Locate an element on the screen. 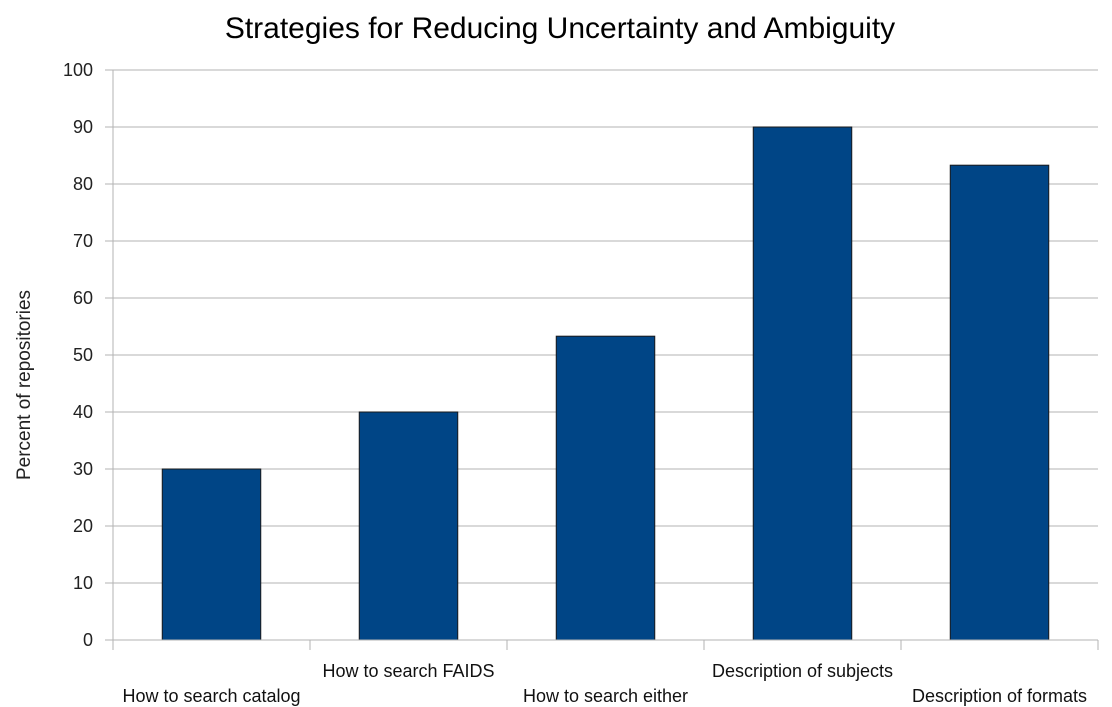 The image size is (1112, 707). x-category-label: How to search catalog is located at coordinates (211, 696).